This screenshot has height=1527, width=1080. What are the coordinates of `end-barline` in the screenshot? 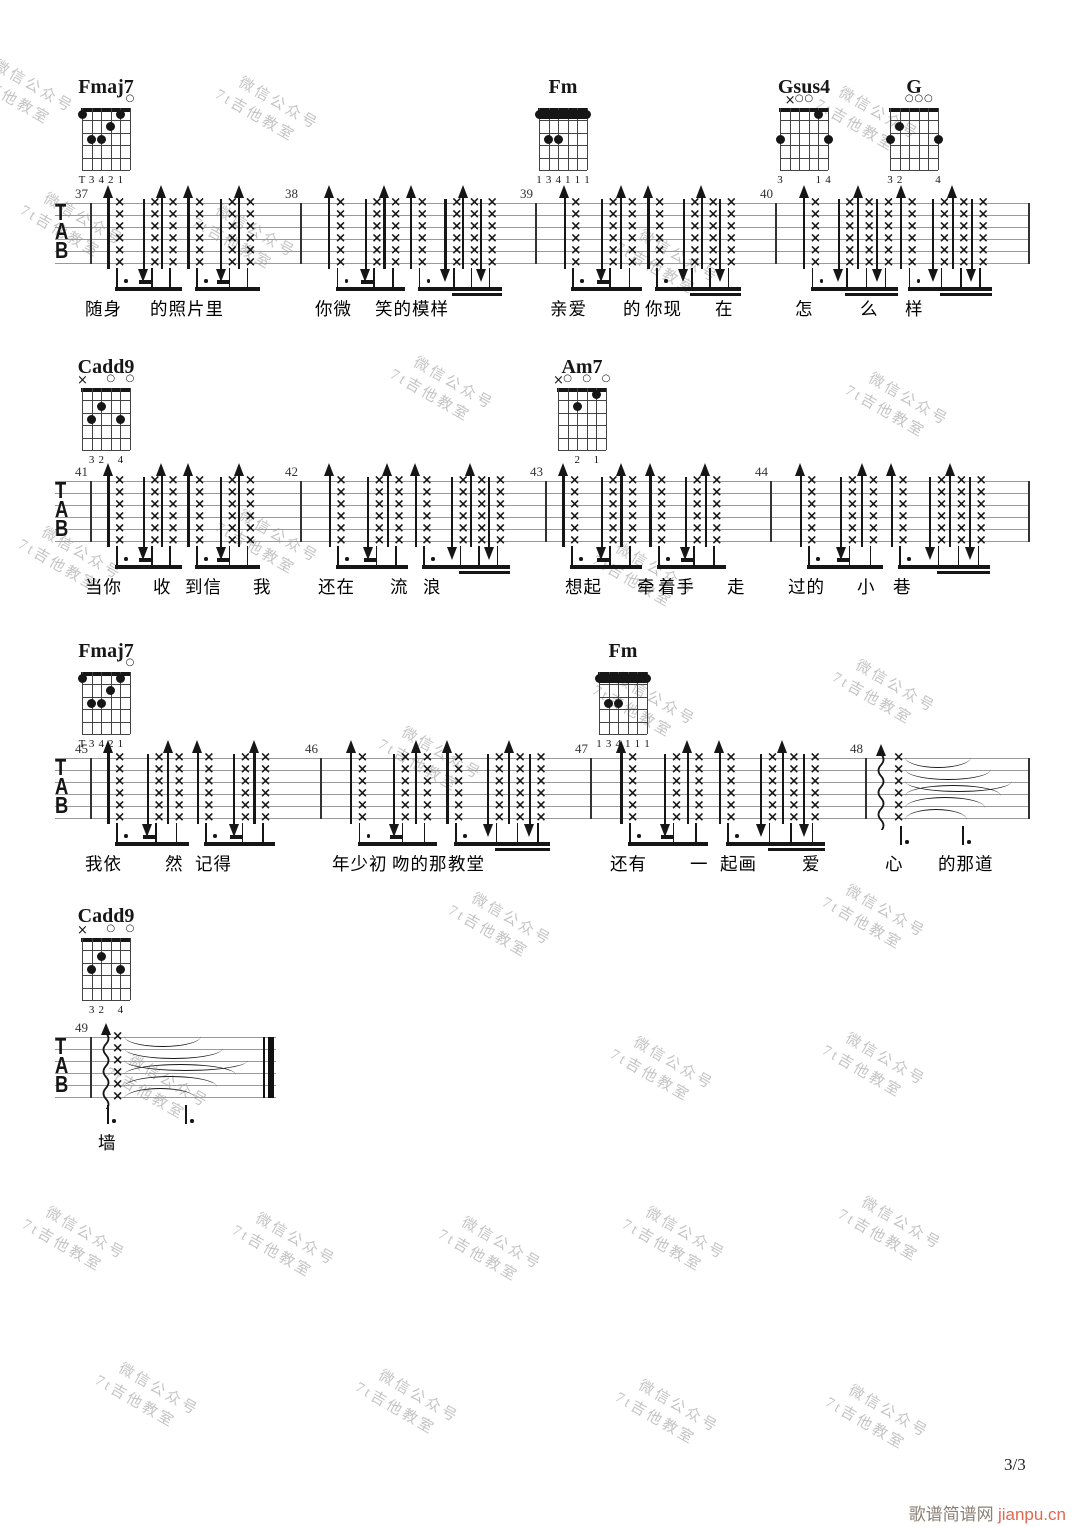 It's located at (1029, 788).